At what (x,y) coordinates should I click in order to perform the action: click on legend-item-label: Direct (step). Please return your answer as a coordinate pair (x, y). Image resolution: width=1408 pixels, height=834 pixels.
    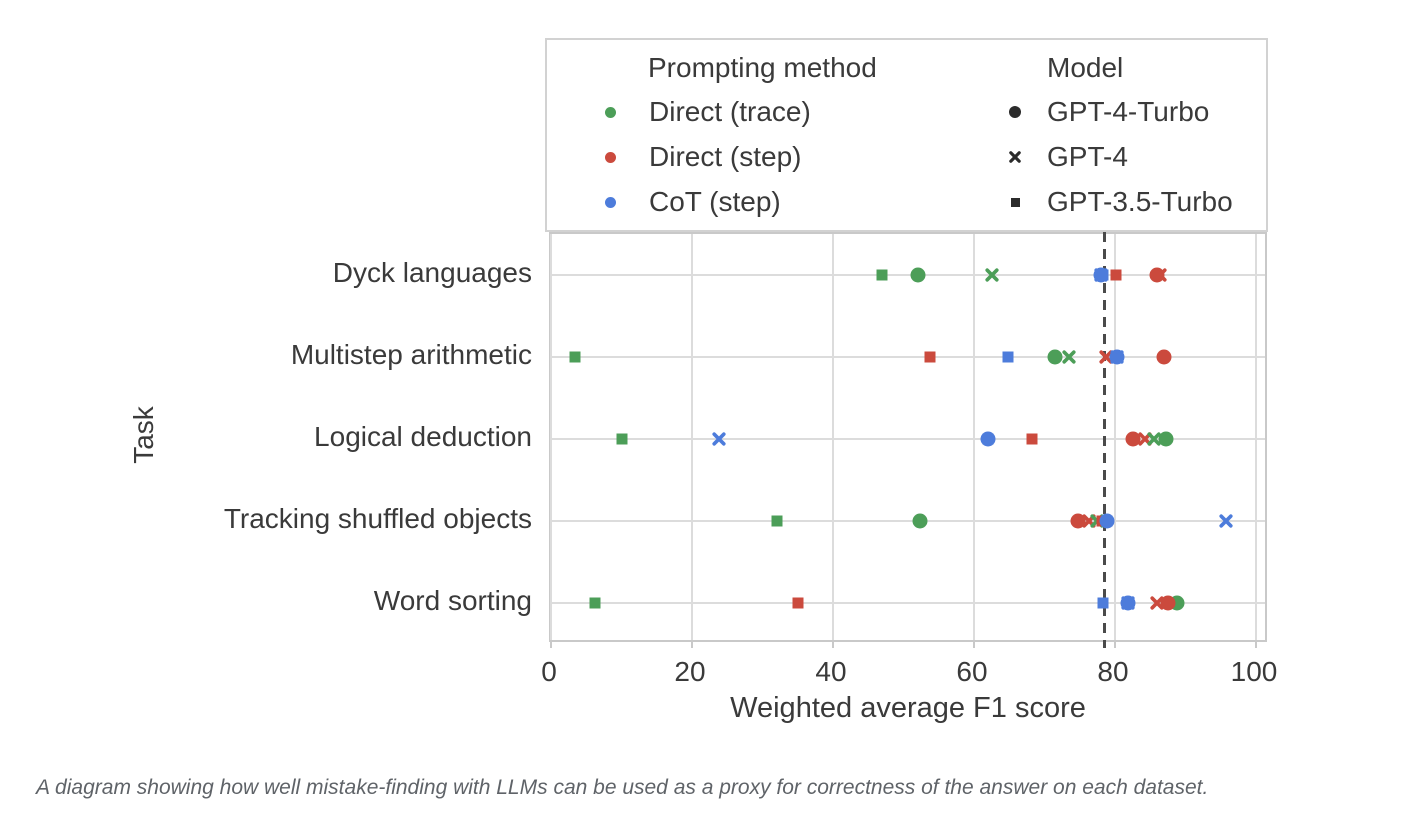
    Looking at the image, I should click on (725, 156).